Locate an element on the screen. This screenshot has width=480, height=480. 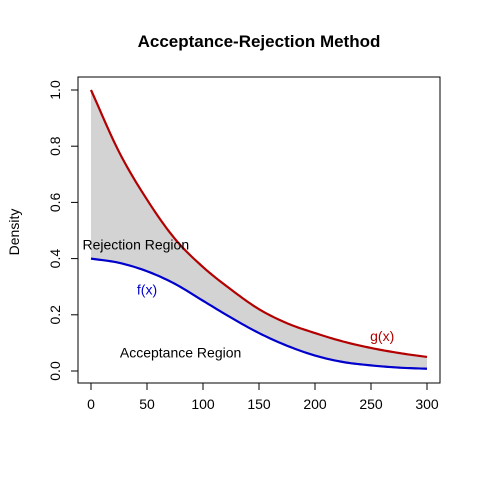
y-tick-label: 0.4 is located at coordinates (55, 259).